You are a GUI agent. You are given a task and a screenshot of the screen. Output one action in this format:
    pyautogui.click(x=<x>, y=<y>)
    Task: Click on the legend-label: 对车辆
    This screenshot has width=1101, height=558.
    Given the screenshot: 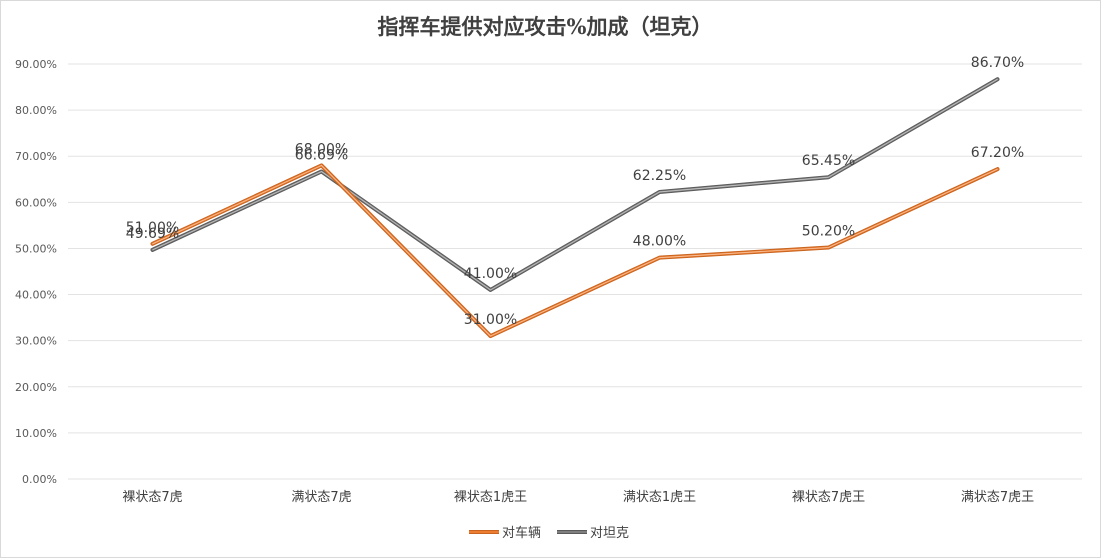 What is the action you would take?
    pyautogui.click(x=521, y=533)
    